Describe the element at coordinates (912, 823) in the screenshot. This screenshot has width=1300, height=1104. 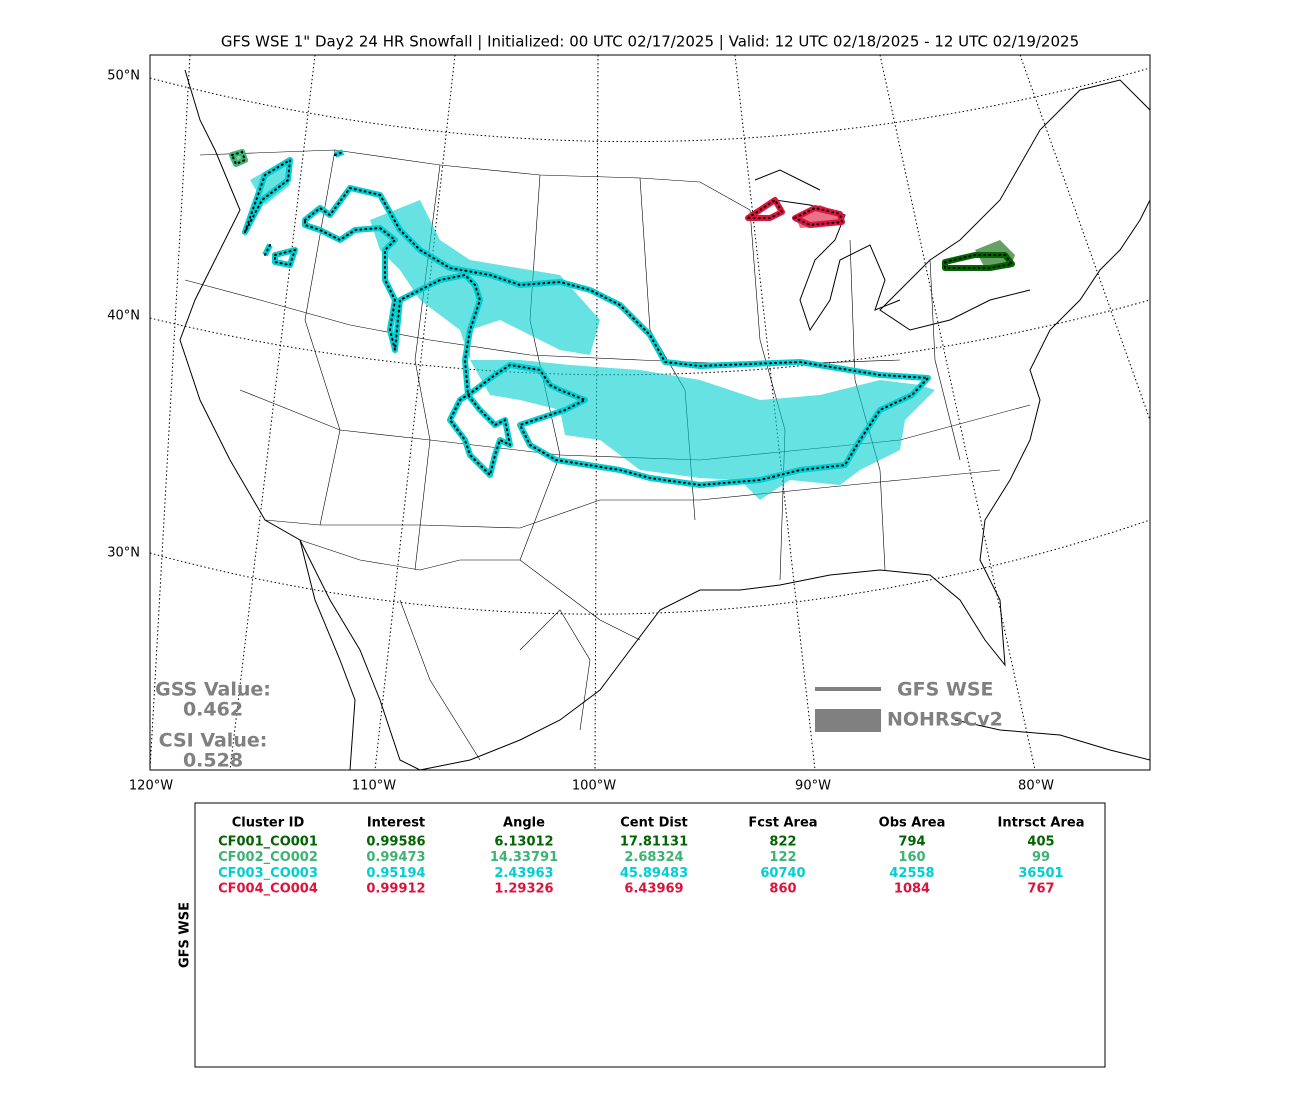
I see `column-header: Obs Area` at that location.